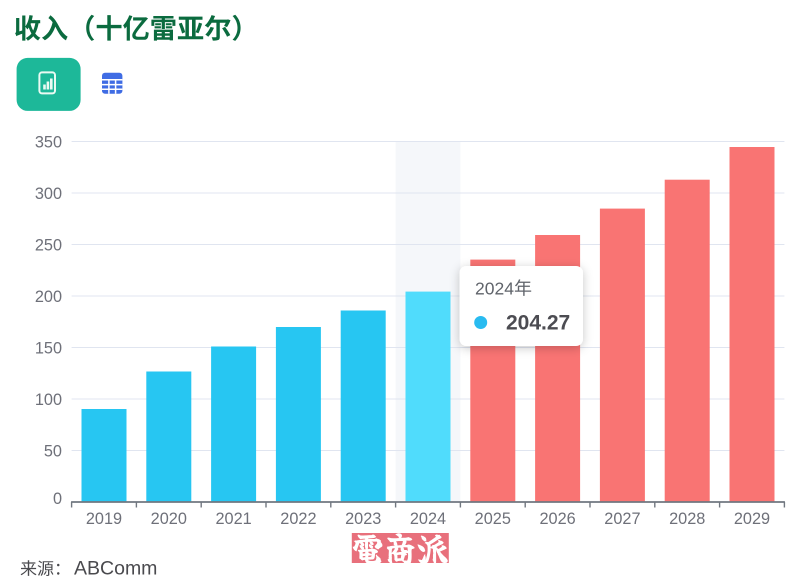  What do you see at coordinates (493, 519) in the screenshot?
I see `svg-text: 2025` at bounding box center [493, 519].